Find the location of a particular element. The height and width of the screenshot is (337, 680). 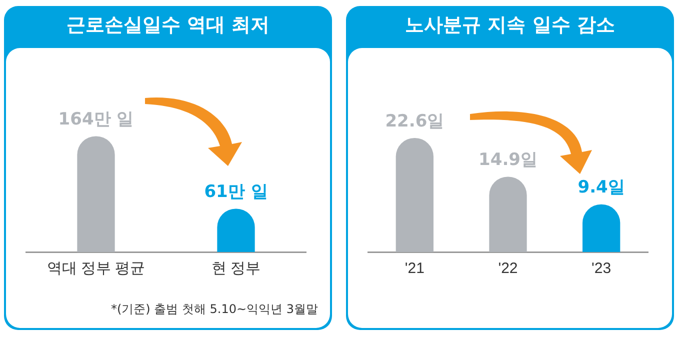

data-label: 14.9일 is located at coordinates (508, 160).